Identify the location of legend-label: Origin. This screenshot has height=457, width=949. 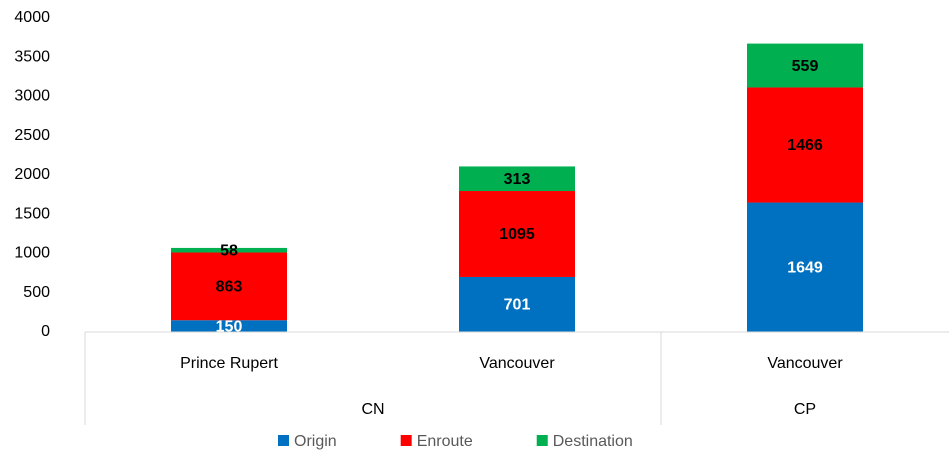
(315, 441).